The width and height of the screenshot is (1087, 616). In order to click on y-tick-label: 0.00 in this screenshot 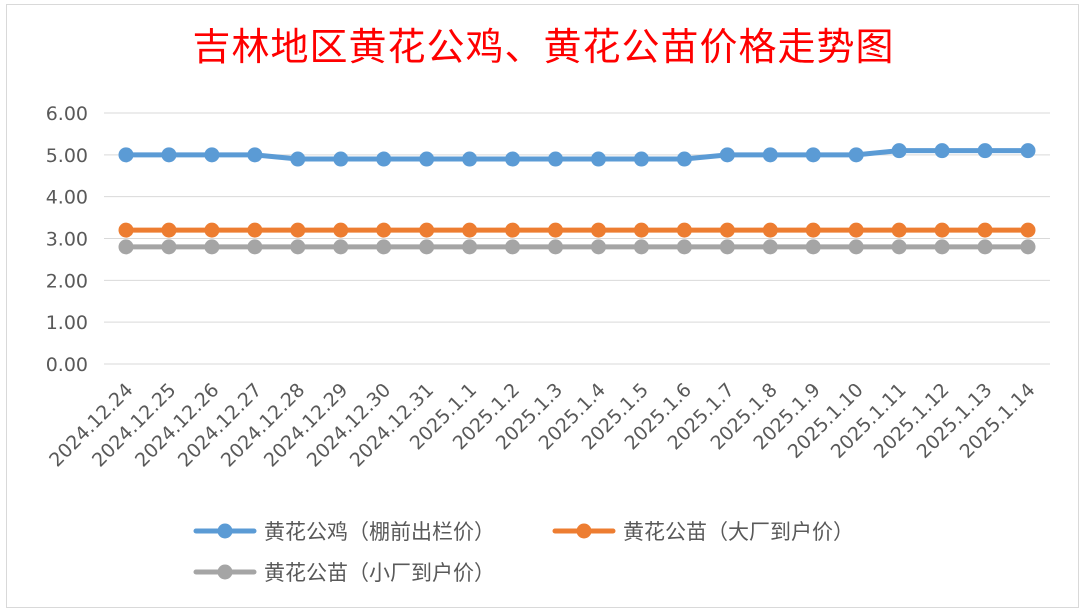, I will do `click(67, 365)`.